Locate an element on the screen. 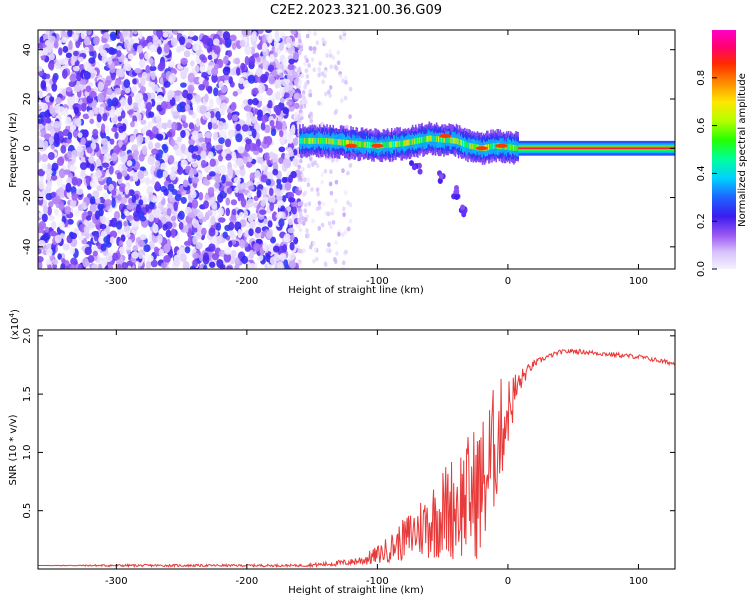  y-tick-label: -40 is located at coordinates (27, 247).